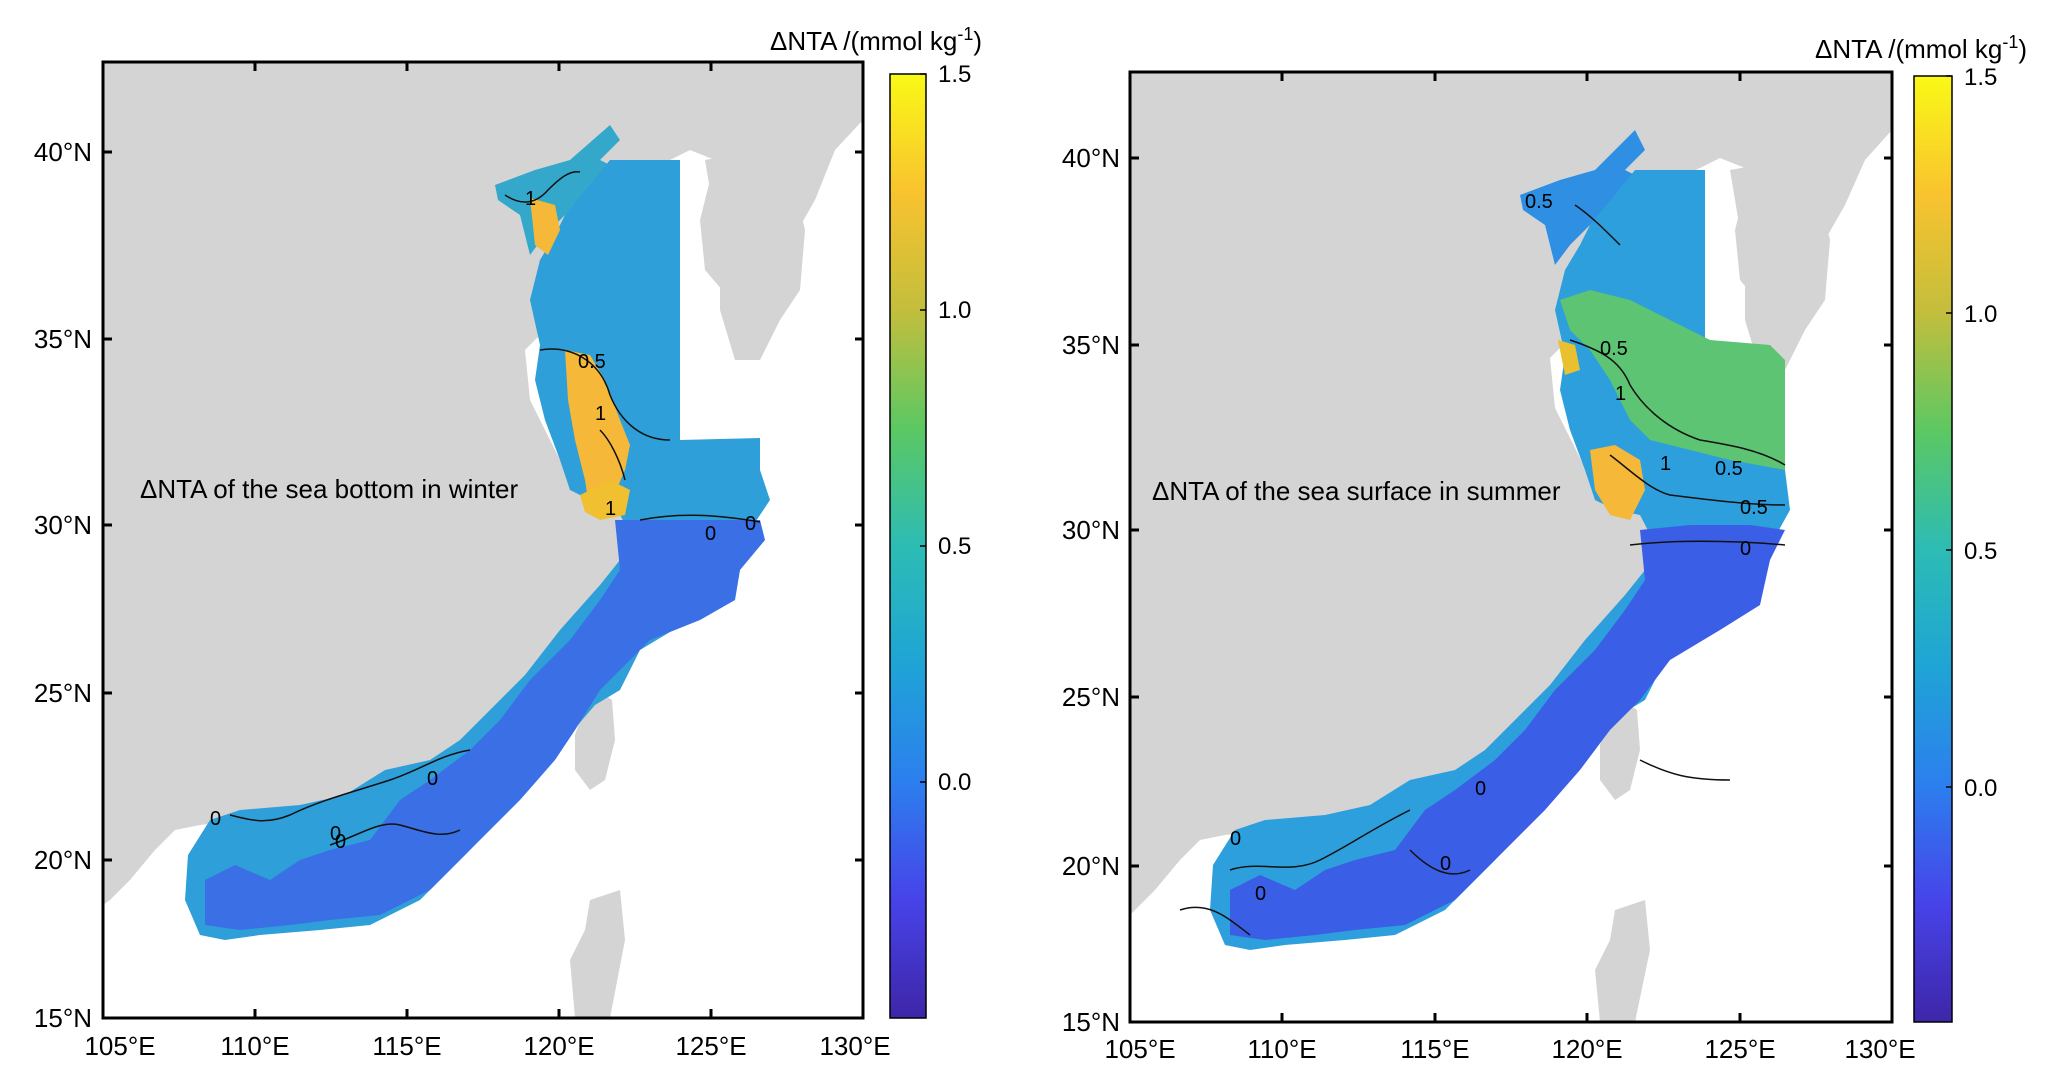 The height and width of the screenshot is (1084, 2067). What do you see at coordinates (597, 435) in the screenshot?
I see `data-field-high-yangtze` at bounding box center [597, 435].